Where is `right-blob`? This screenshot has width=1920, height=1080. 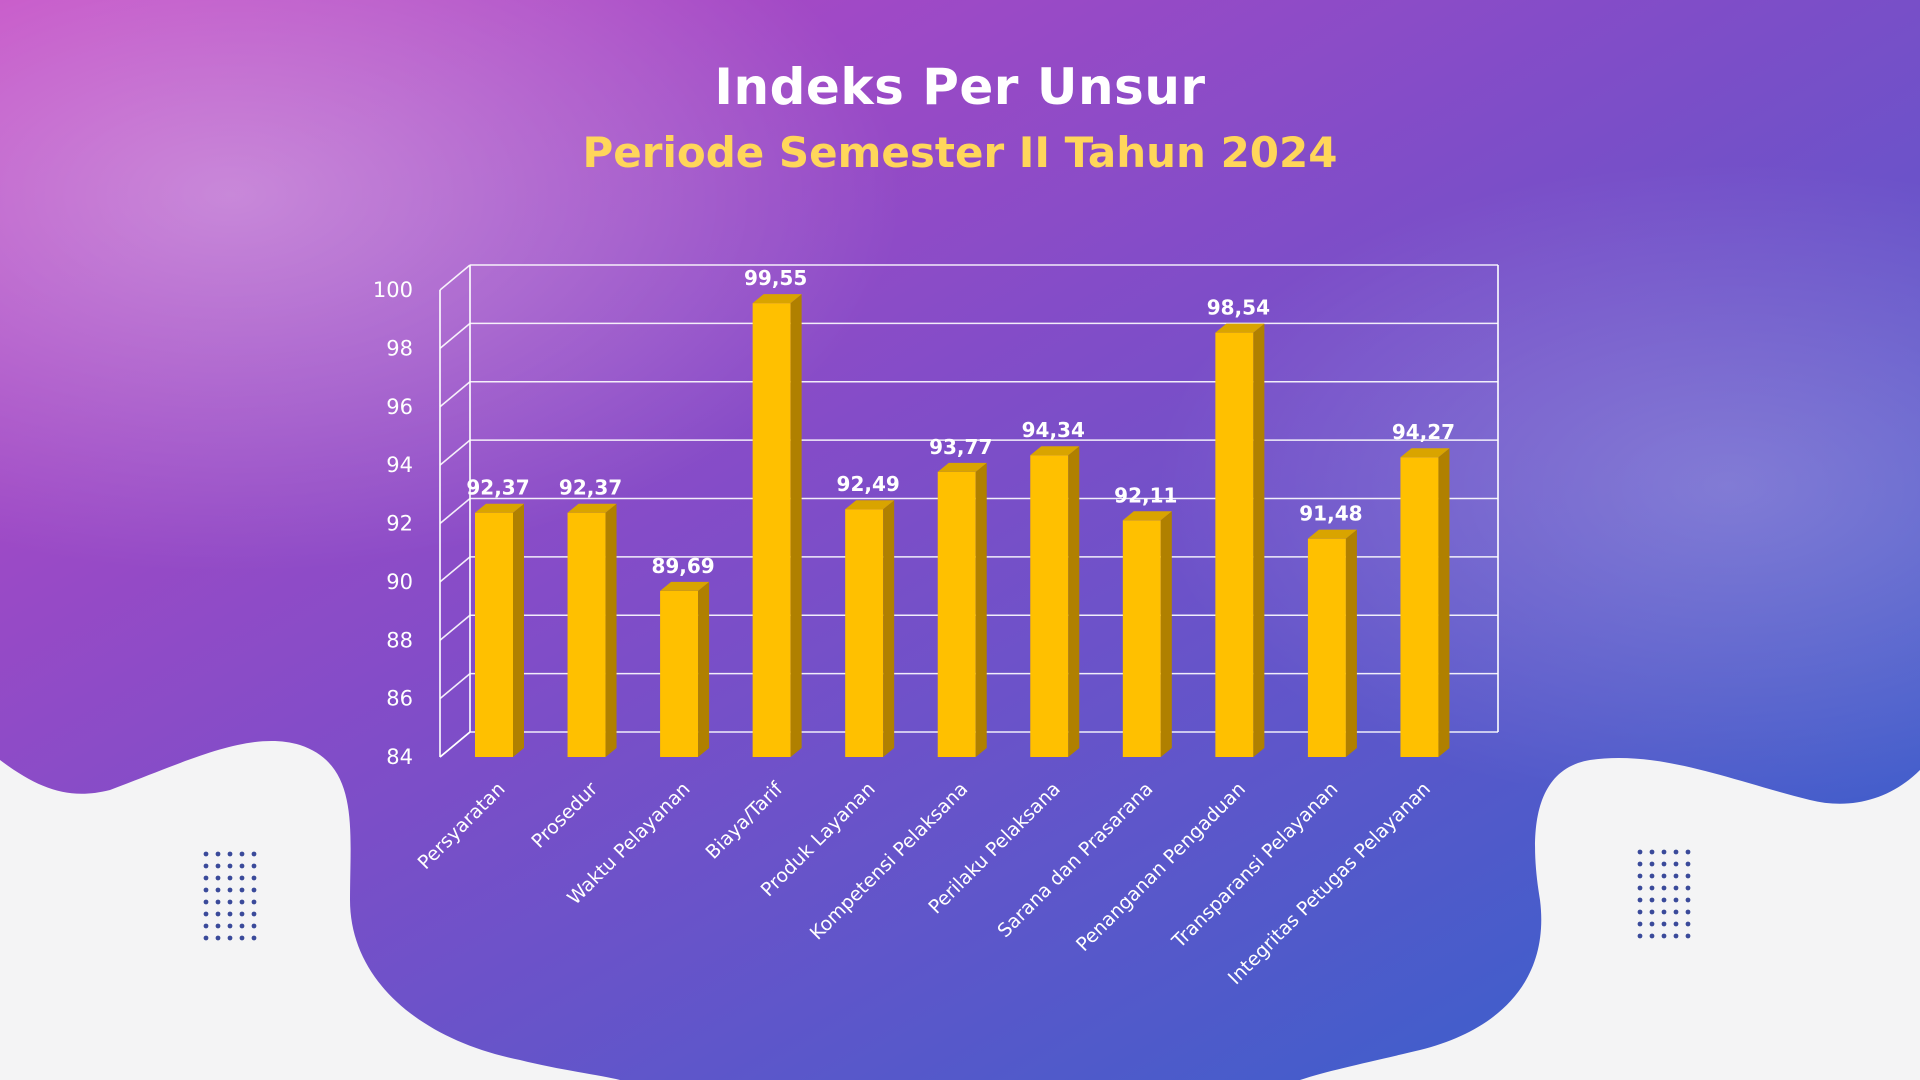
right-blob is located at coordinates (1610, 919).